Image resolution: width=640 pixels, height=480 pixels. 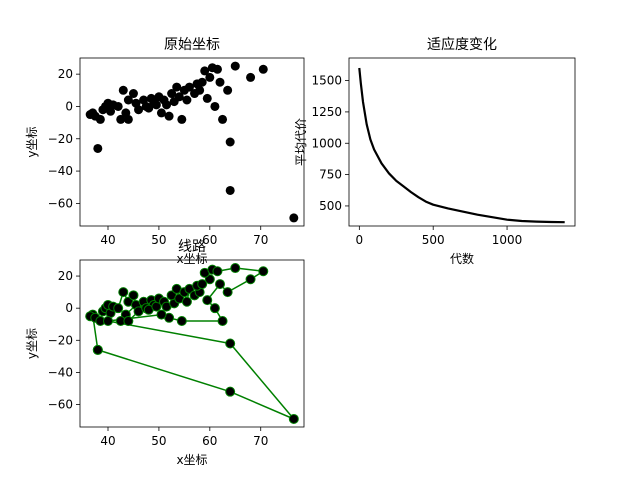 What do you see at coordinates (192, 45) in the screenshot?
I see `chart-title: 原始坐标` at bounding box center [192, 45].